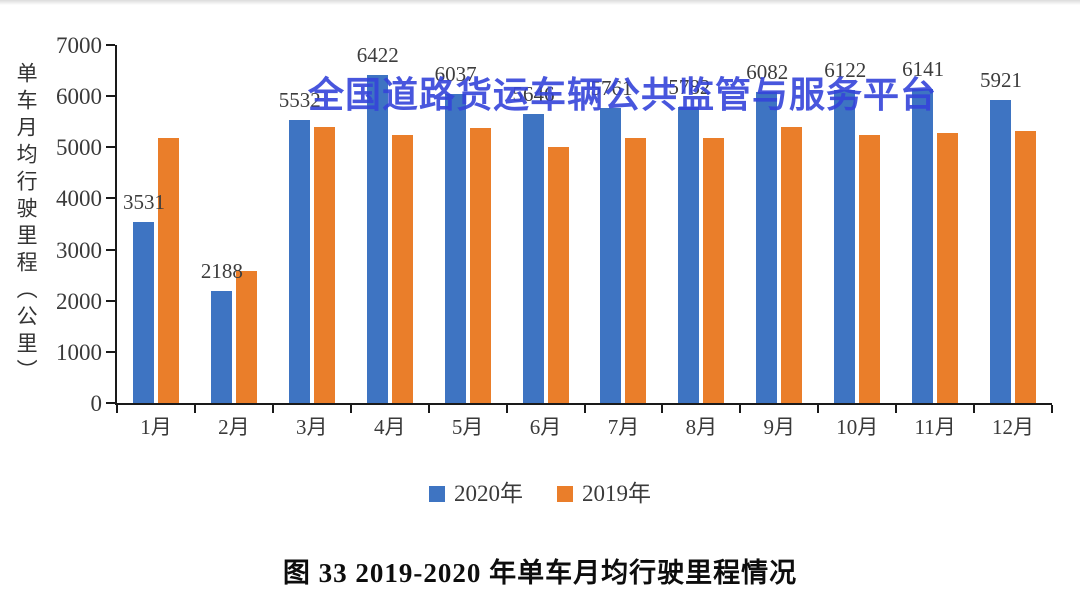 The image size is (1080, 597). Describe the element at coordinates (611, 255) in the screenshot. I see `bar-2020年-7月` at that location.